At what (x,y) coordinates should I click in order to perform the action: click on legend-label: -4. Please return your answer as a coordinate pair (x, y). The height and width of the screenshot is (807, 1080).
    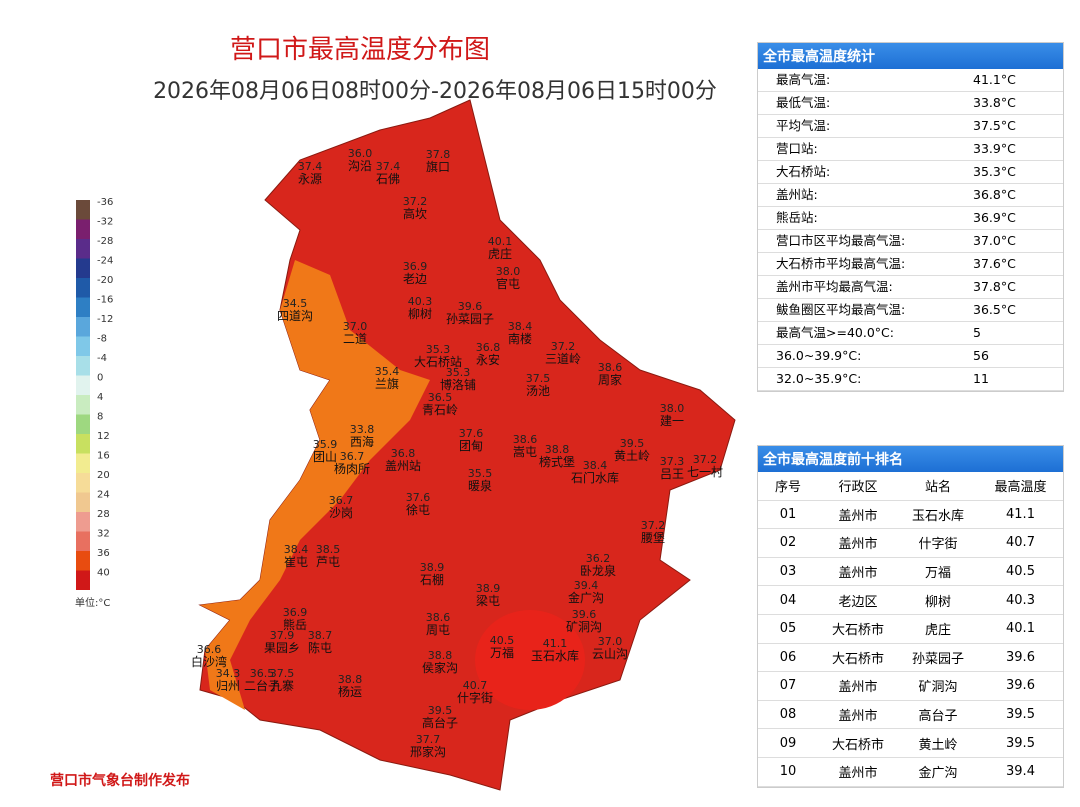
    Looking at the image, I should click on (102, 358).